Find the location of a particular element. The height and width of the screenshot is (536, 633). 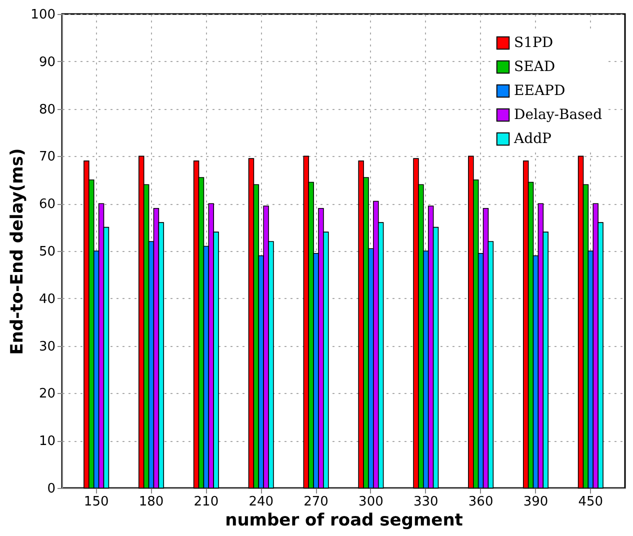

y-tick-label: 90 is located at coordinates (47, 62).